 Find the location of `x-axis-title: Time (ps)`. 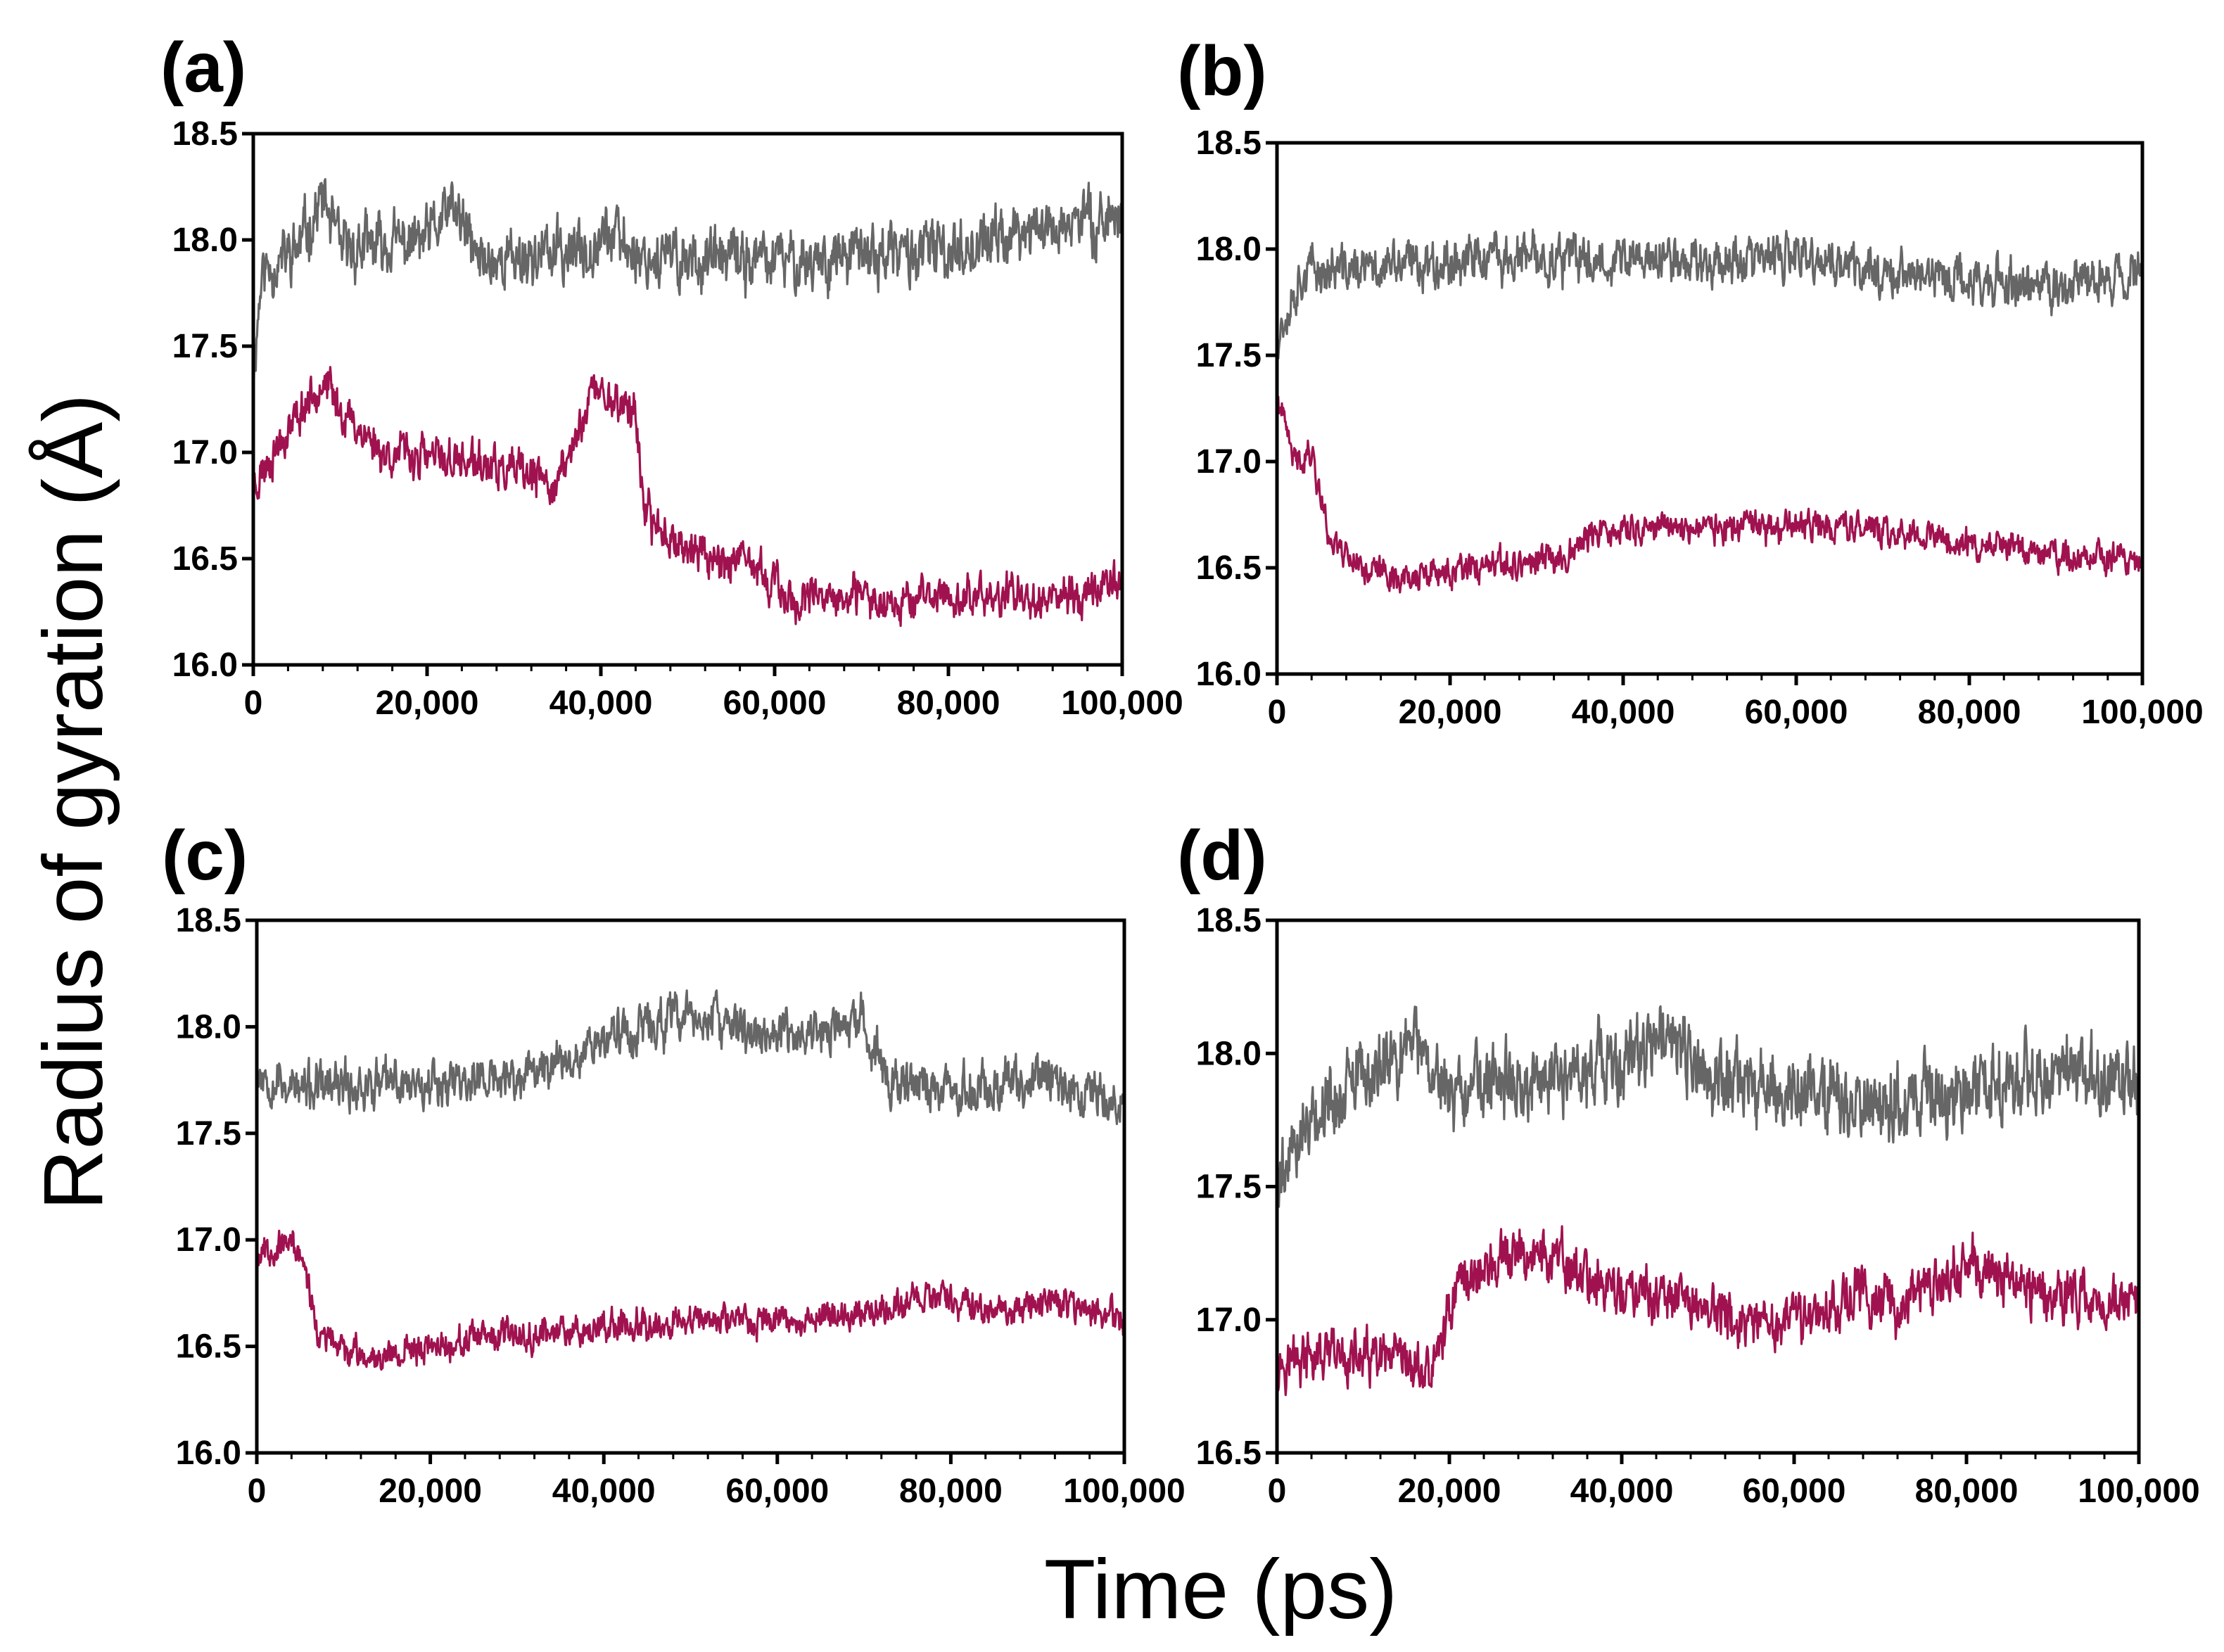

x-axis-title: Time (ps) is located at coordinates (1220, 1589).